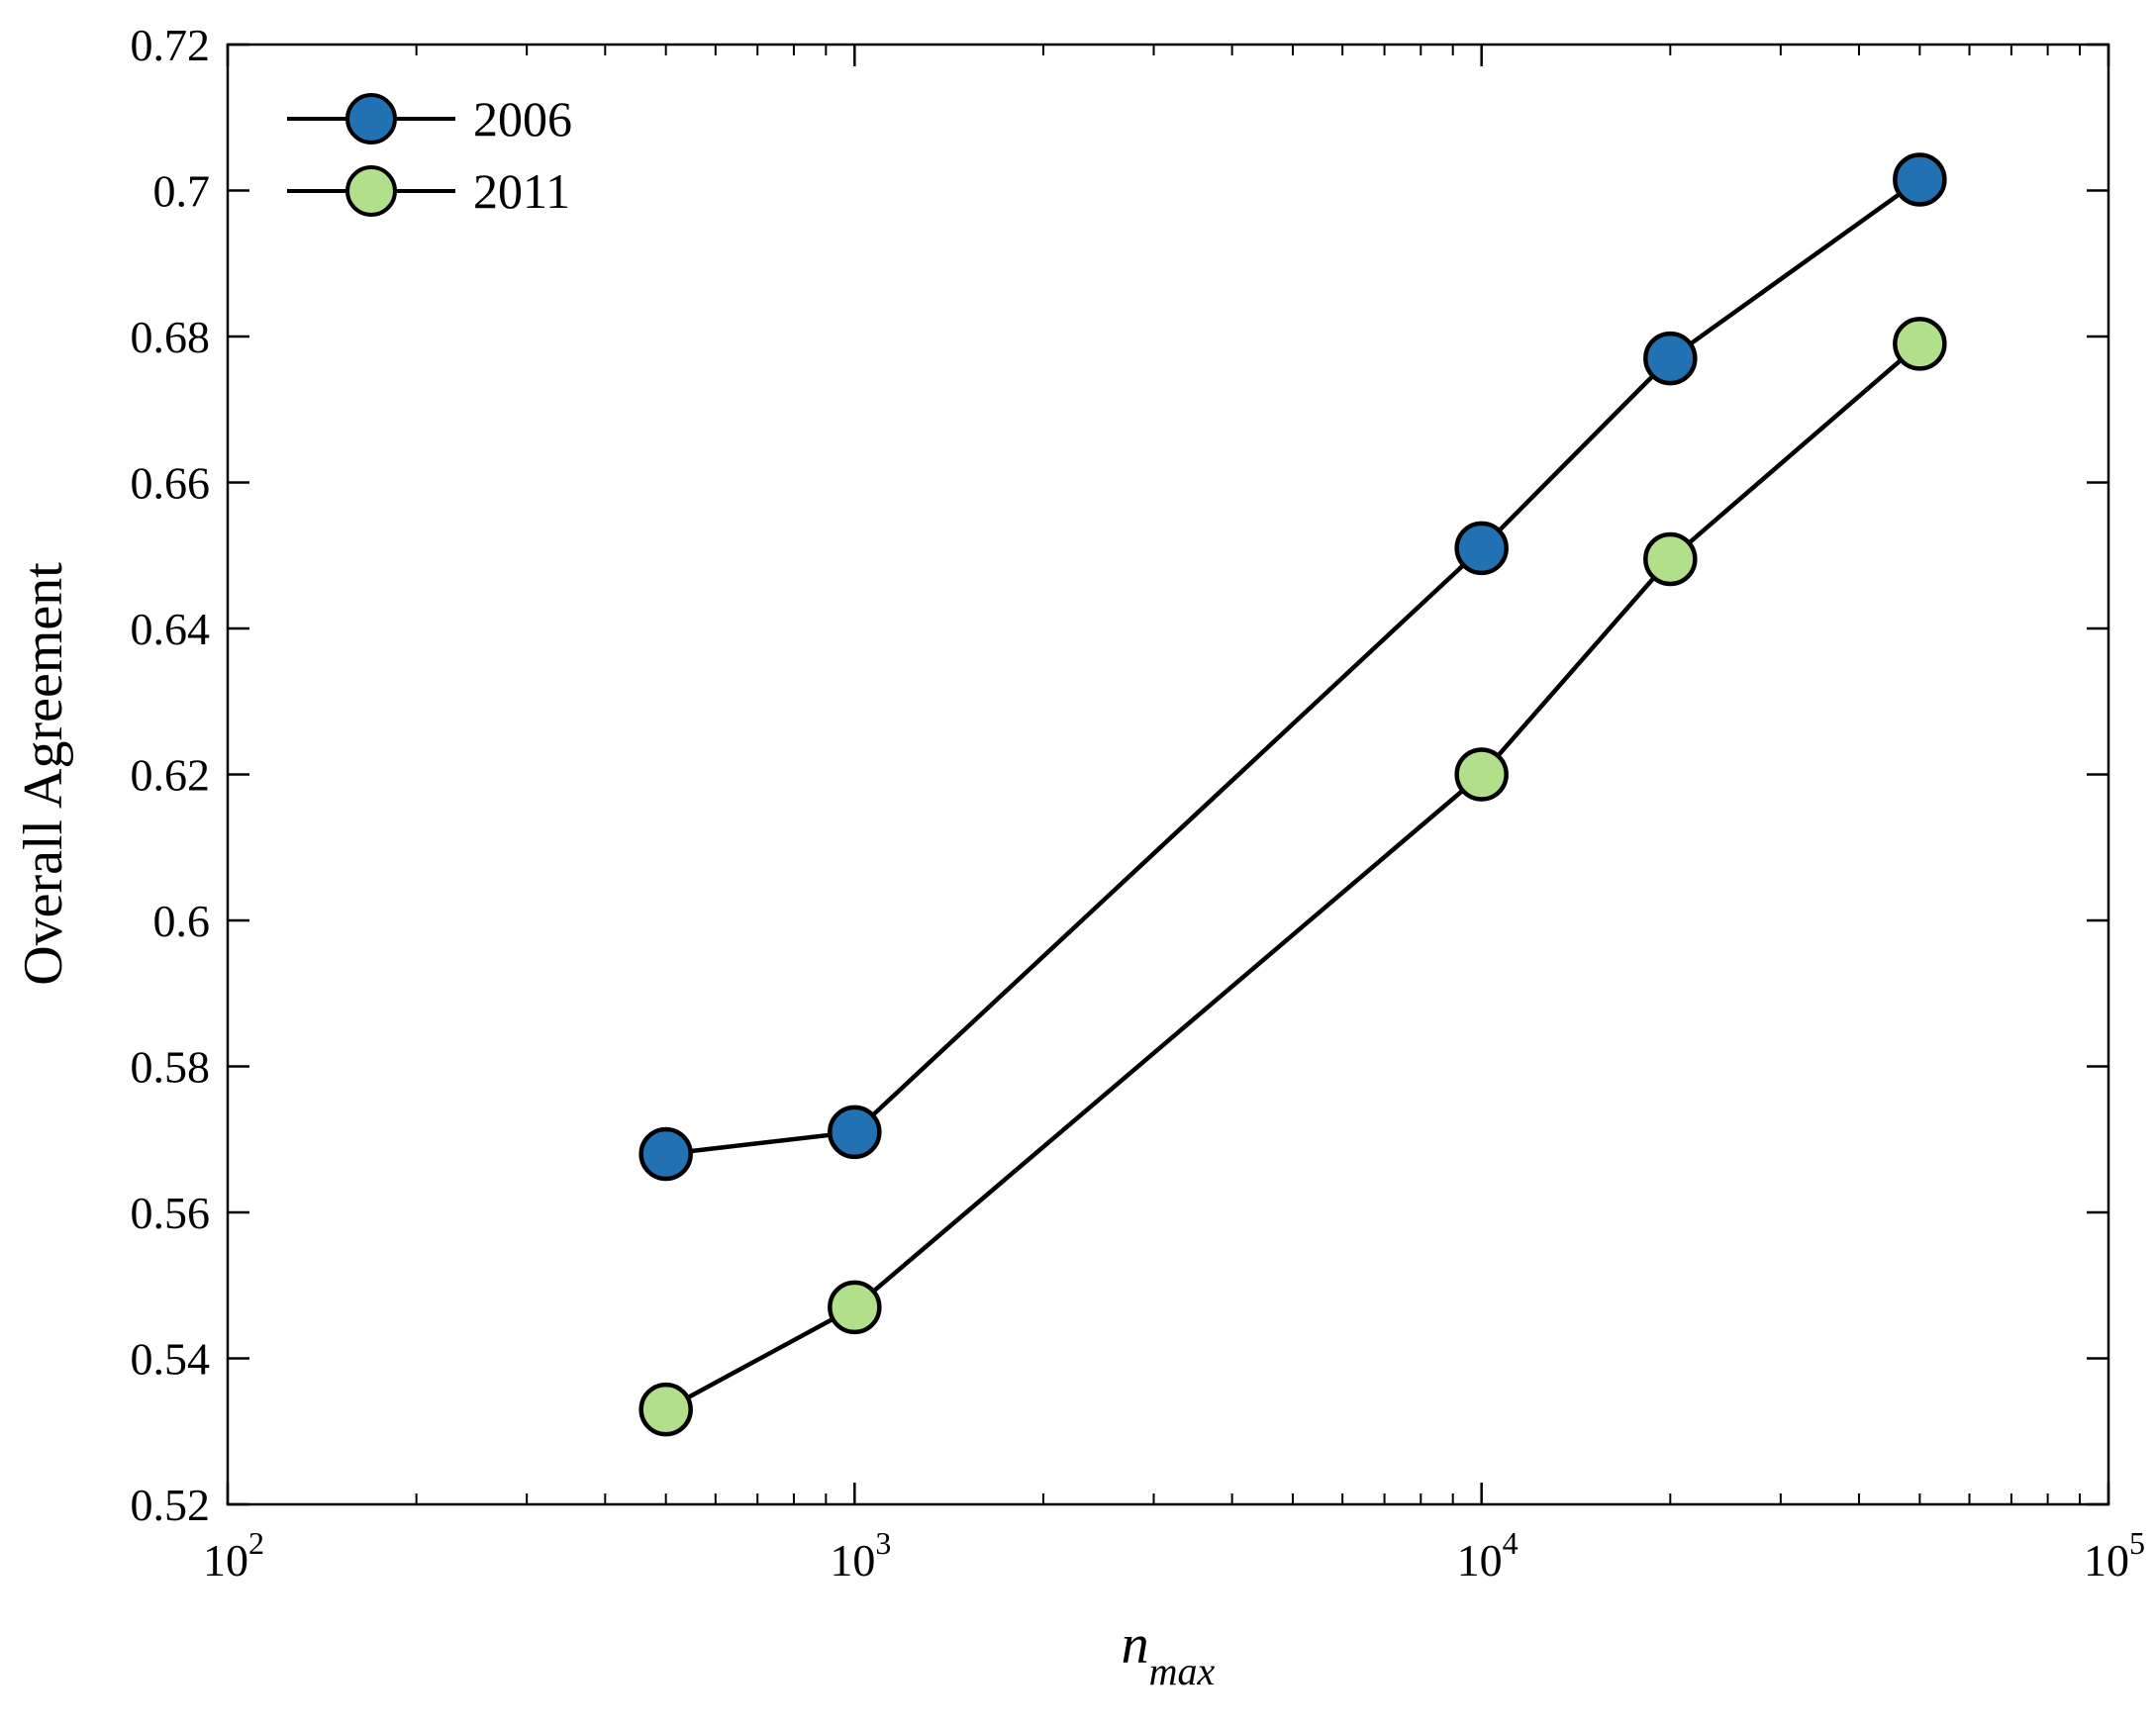  I want to click on x-axis-title: nmax, so click(1169, 1653).